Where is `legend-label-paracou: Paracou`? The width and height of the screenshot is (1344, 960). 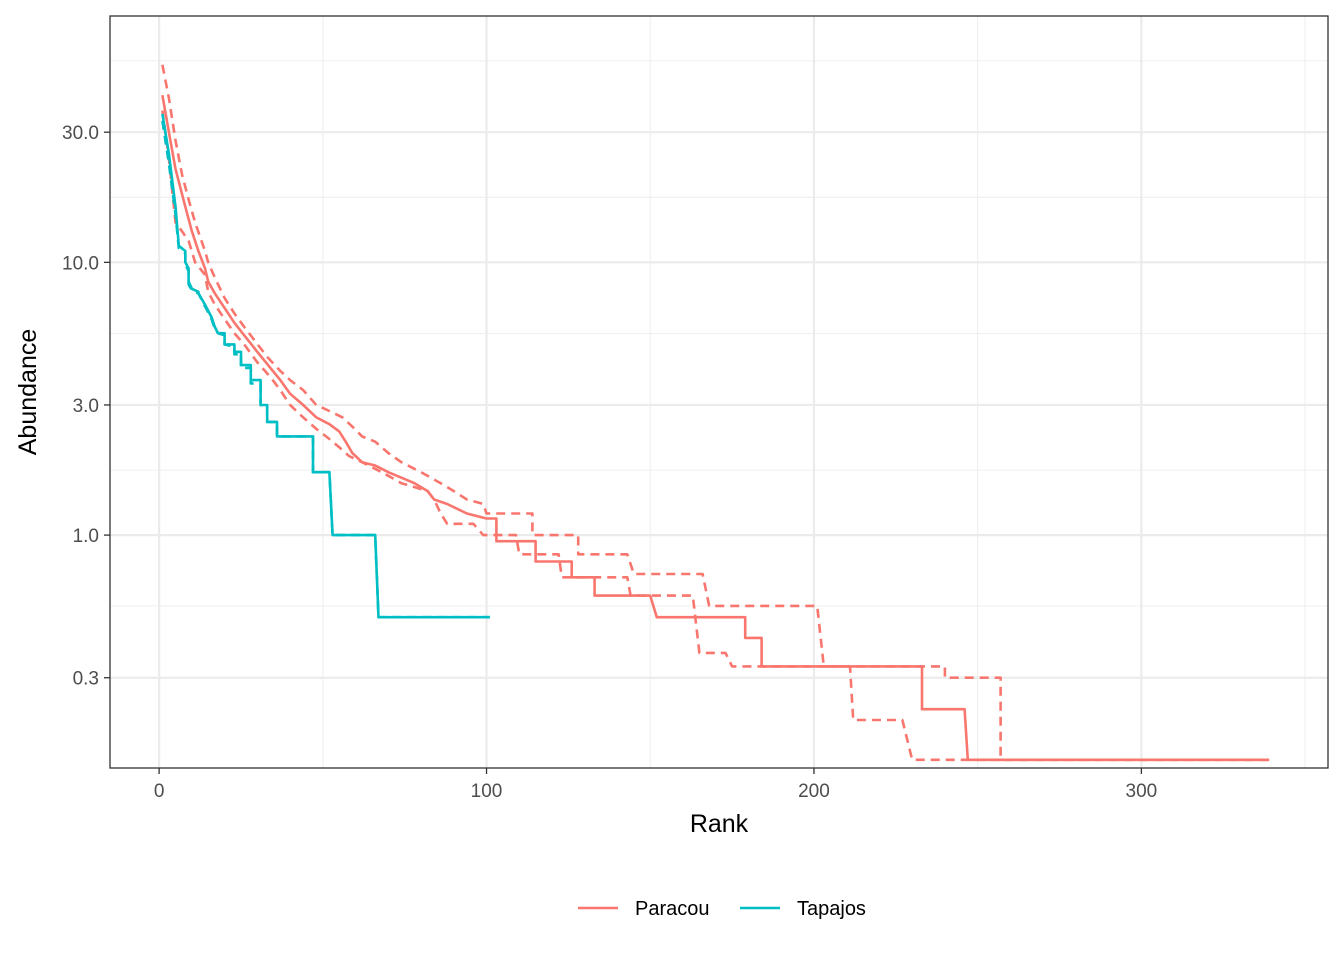
legend-label-paracou: Paracou is located at coordinates (672, 909).